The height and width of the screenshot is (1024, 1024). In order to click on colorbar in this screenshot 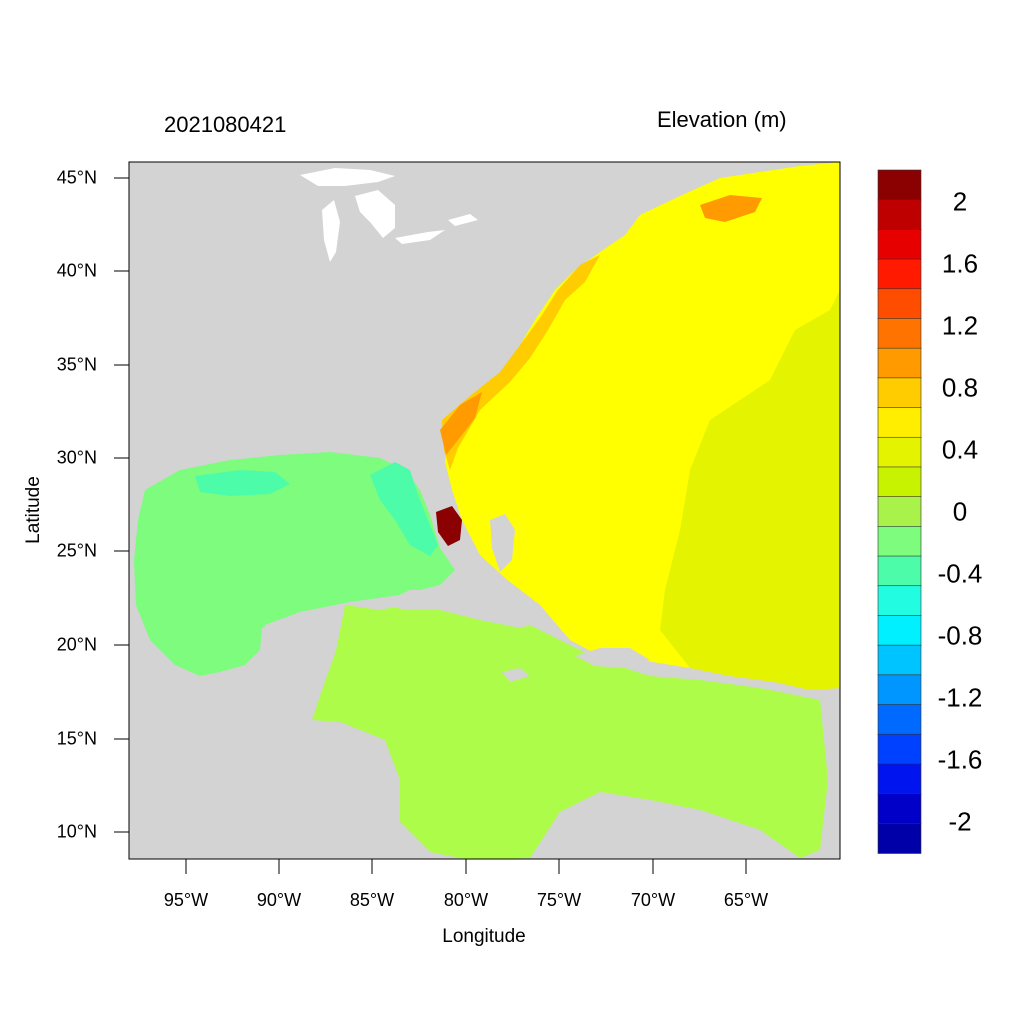, I will do `click(899, 511)`.